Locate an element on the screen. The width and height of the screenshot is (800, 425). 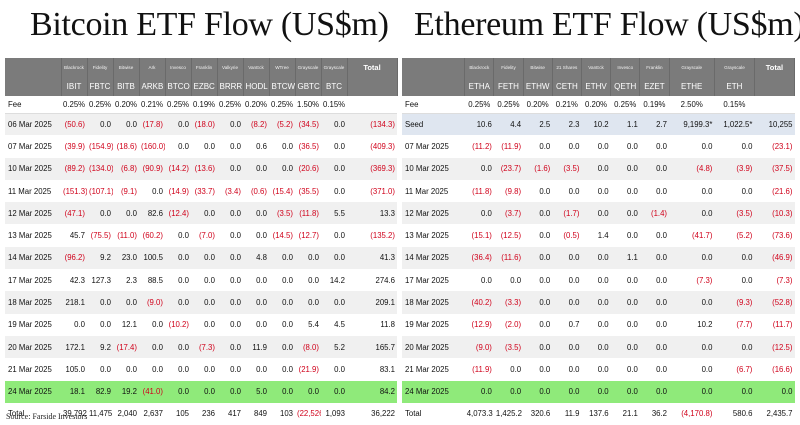
flow-cell: 1.4 is located at coordinates (596, 235).